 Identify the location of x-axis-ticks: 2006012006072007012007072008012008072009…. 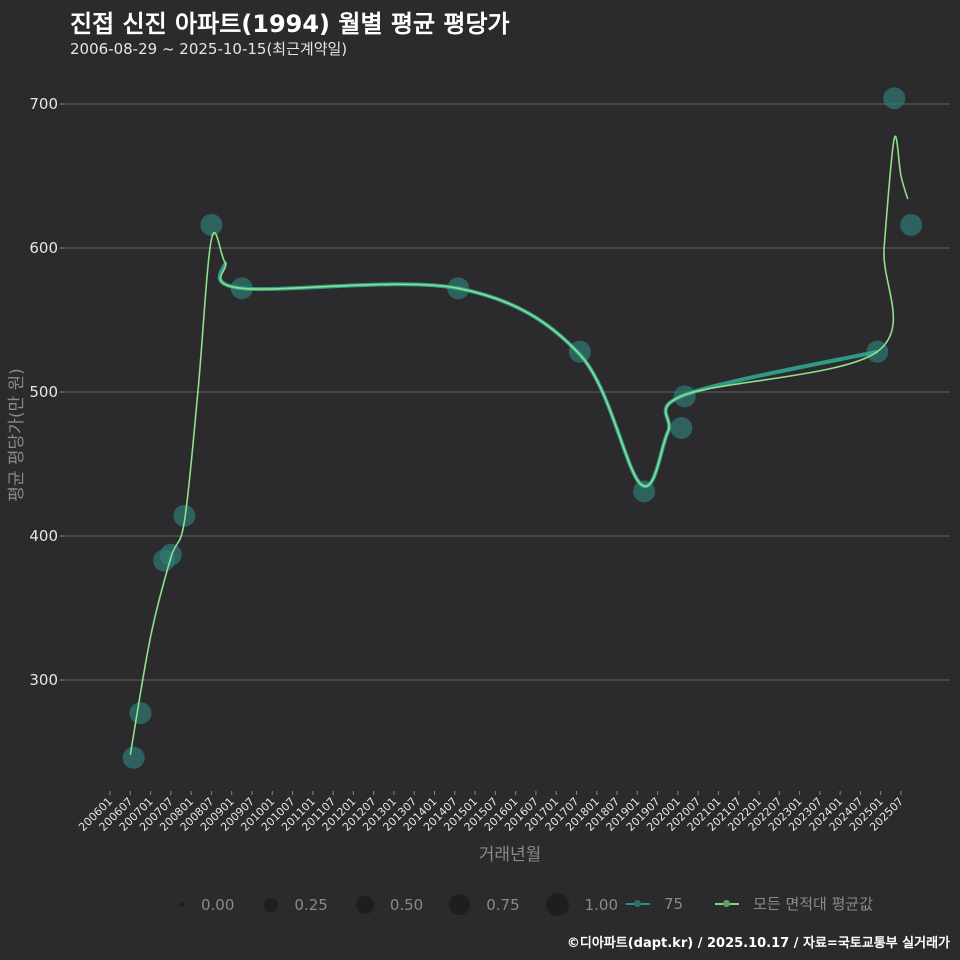
(491, 812).